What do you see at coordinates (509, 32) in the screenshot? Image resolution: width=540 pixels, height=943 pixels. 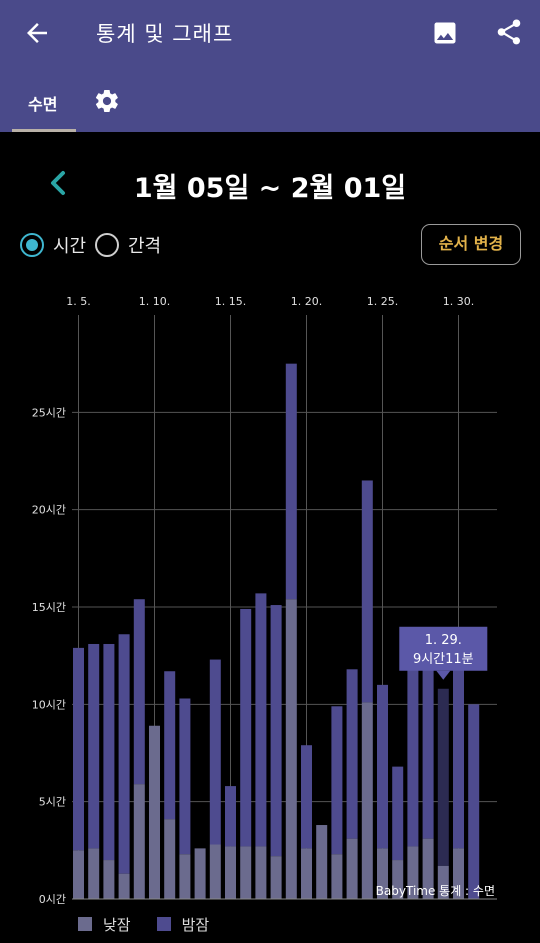 I see `share-icon` at bounding box center [509, 32].